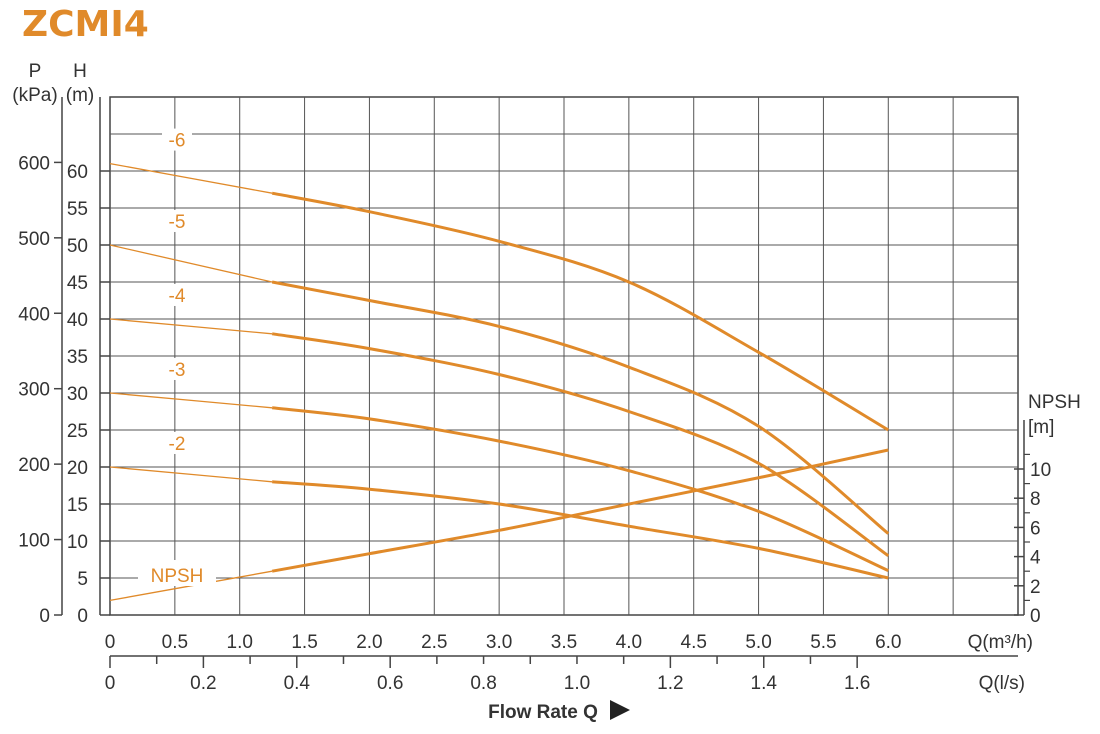 Image resolution: width=1100 pixels, height=734 pixels. What do you see at coordinates (1035, 616) in the screenshot?
I see `npsh-tick-label: 0` at bounding box center [1035, 616].